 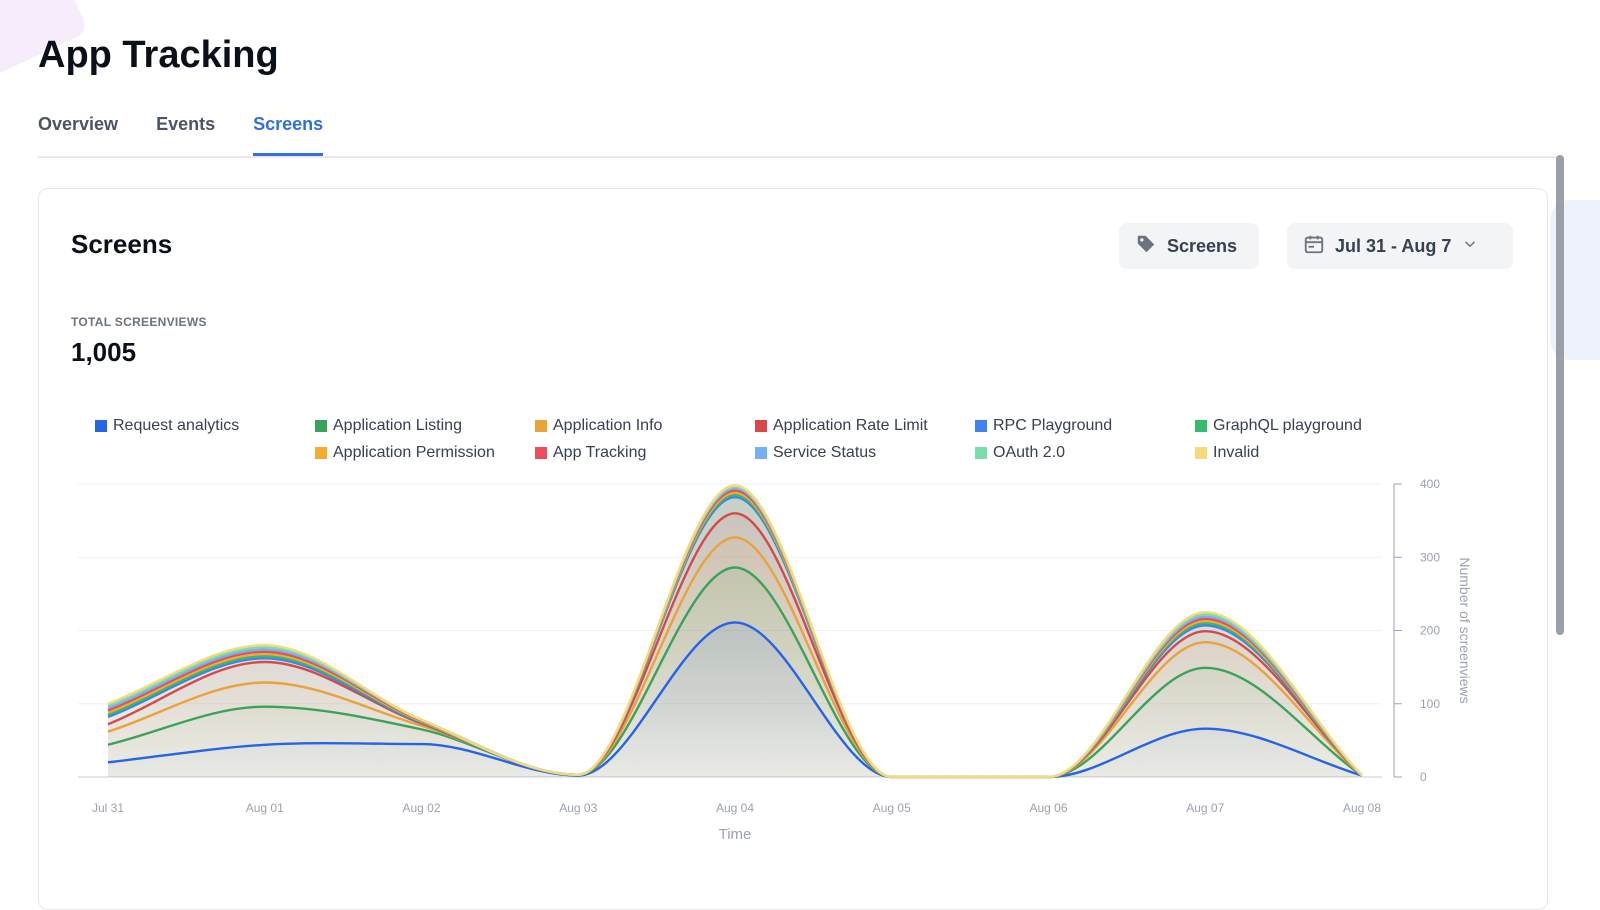 What do you see at coordinates (799, 134) in the screenshot?
I see `tab-bar: Overview Events Screens` at bounding box center [799, 134].